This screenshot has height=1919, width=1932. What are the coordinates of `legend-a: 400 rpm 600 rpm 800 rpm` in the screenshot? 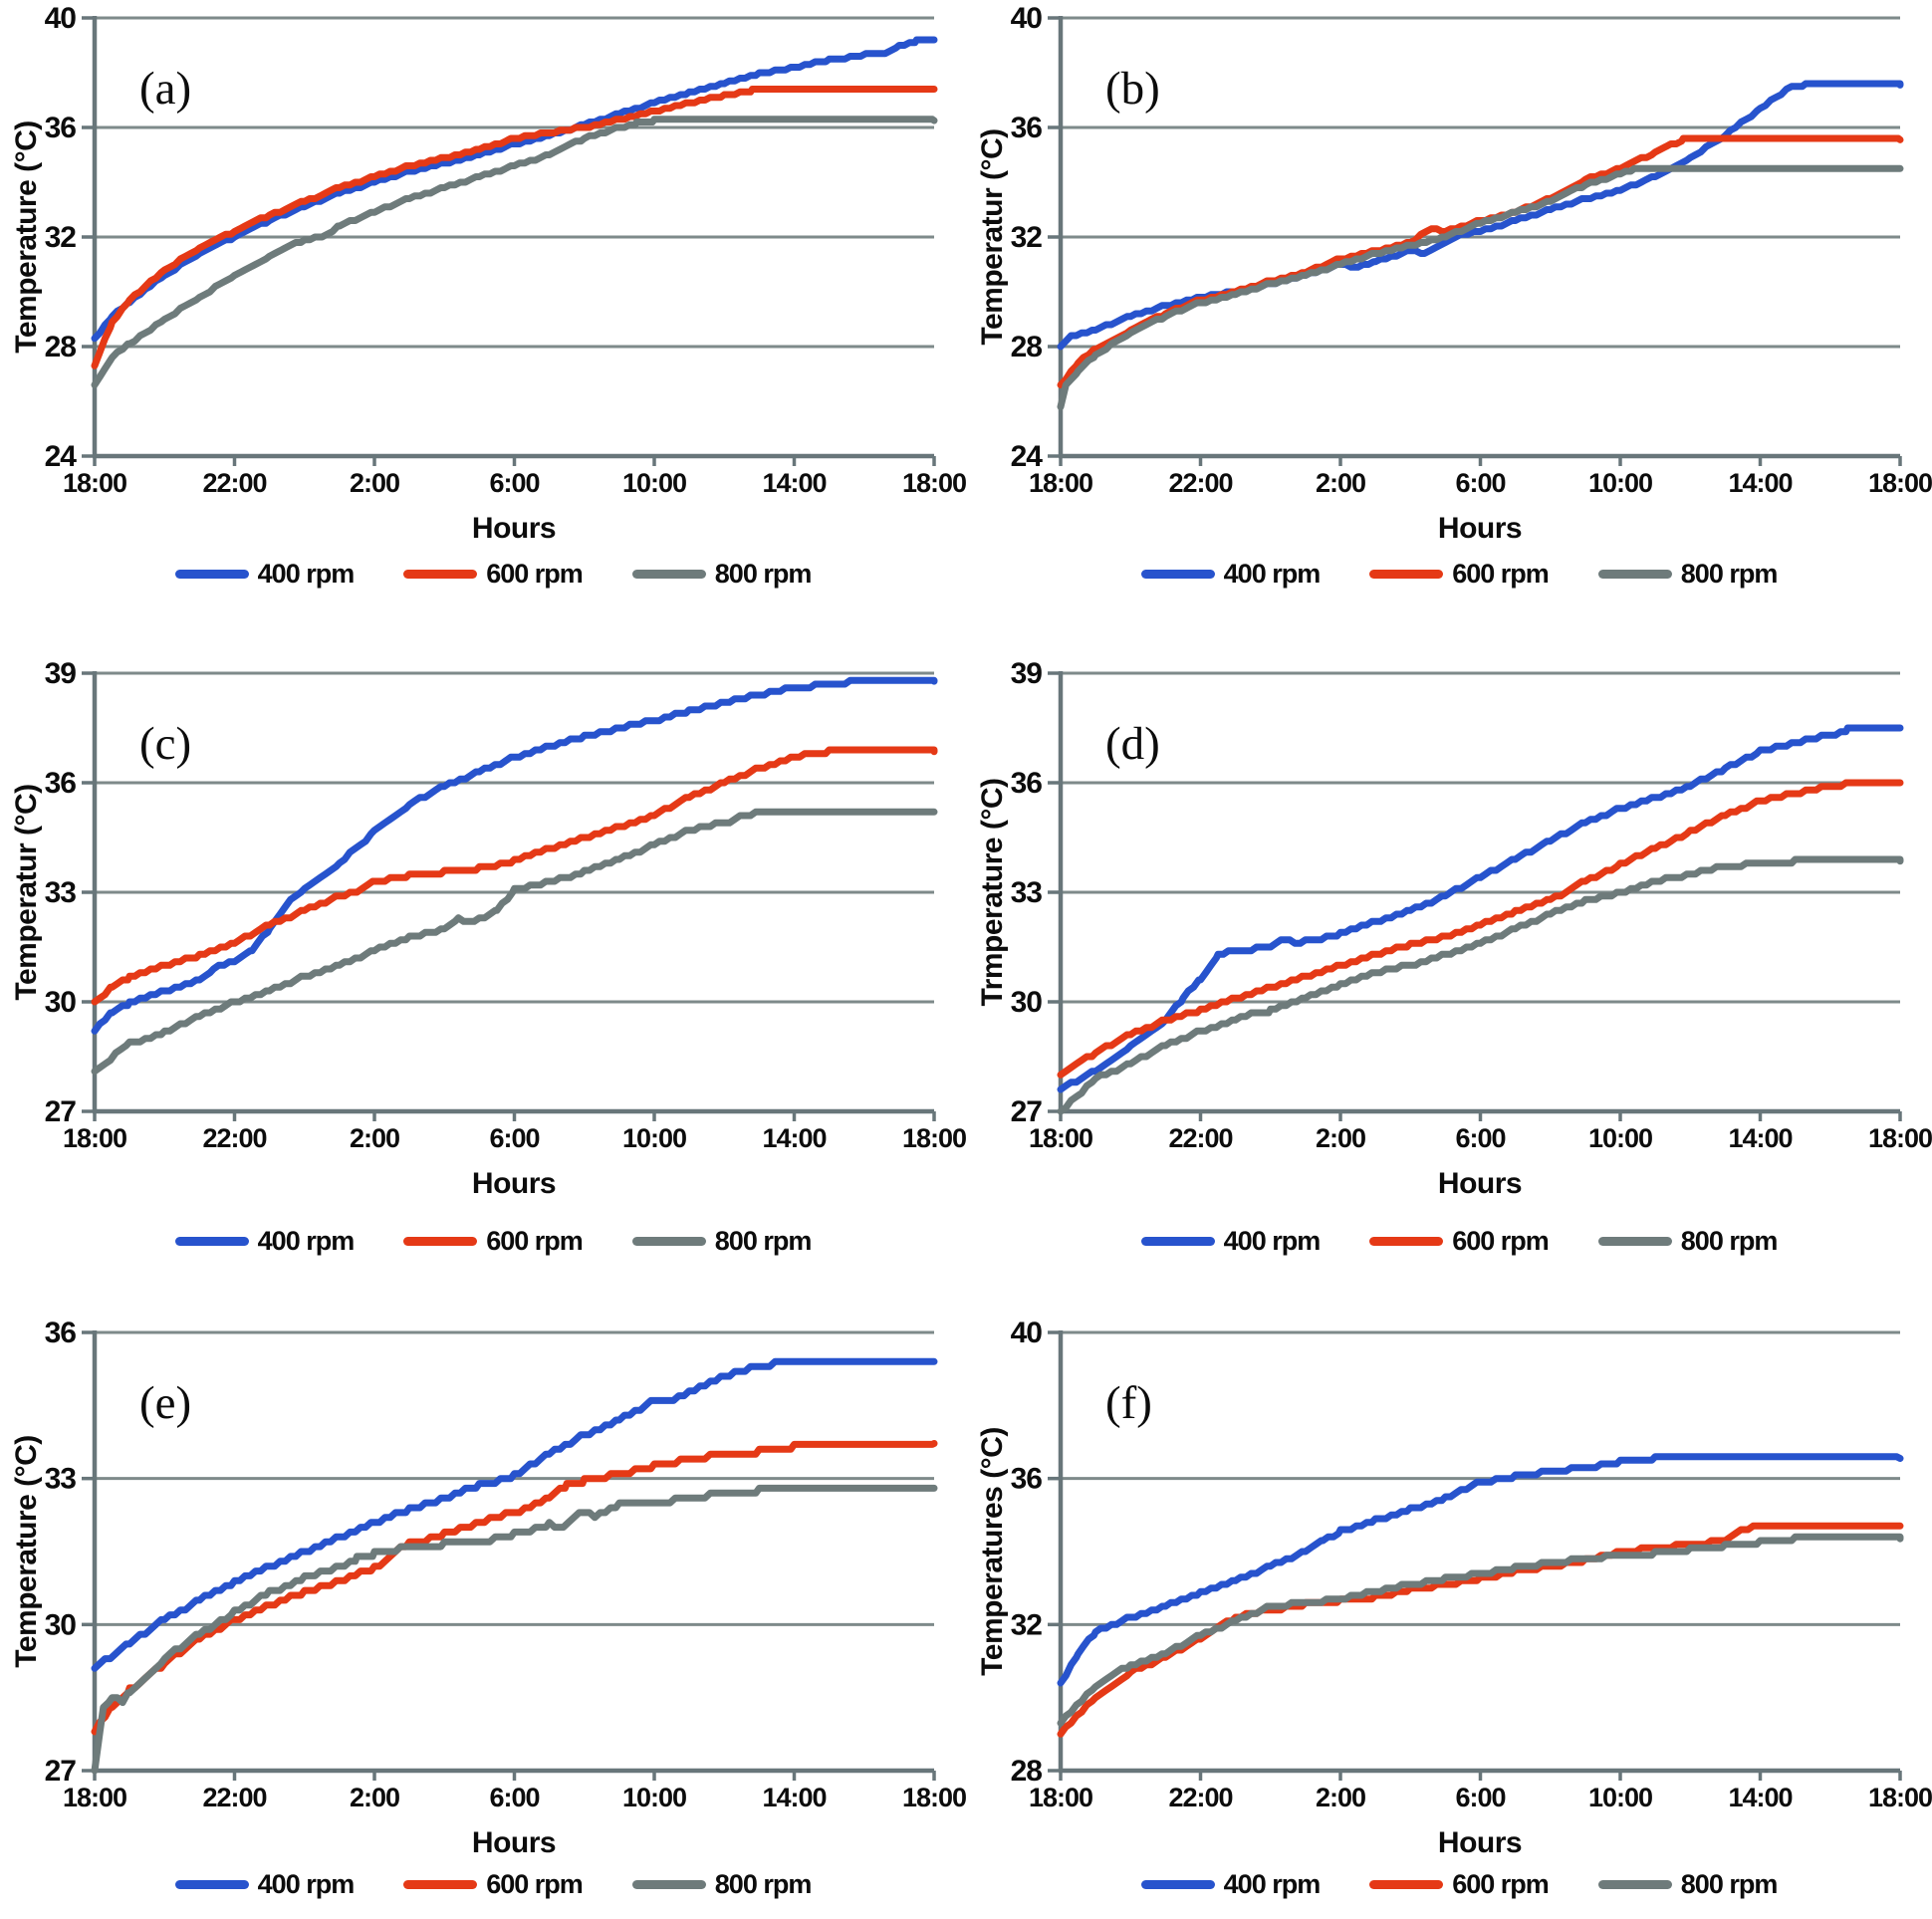 It's located at (483, 574).